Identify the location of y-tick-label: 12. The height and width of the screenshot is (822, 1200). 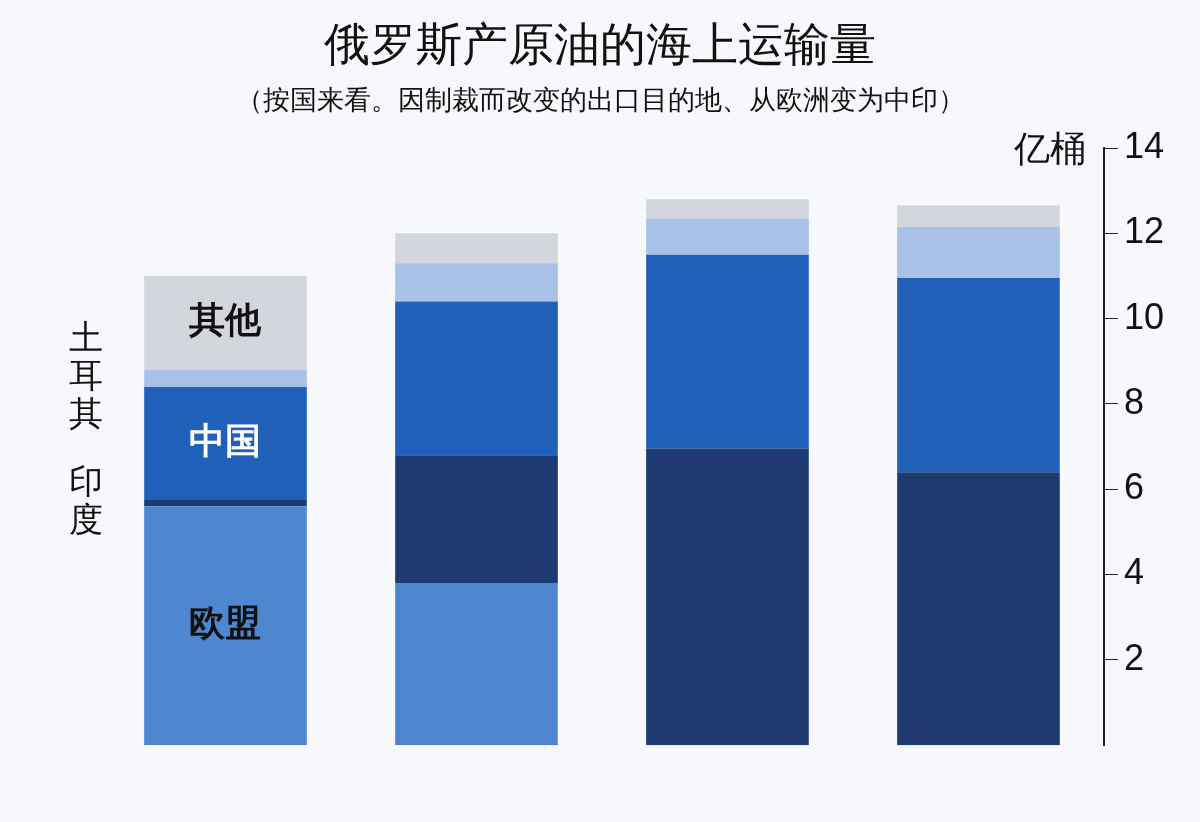
(1143, 231).